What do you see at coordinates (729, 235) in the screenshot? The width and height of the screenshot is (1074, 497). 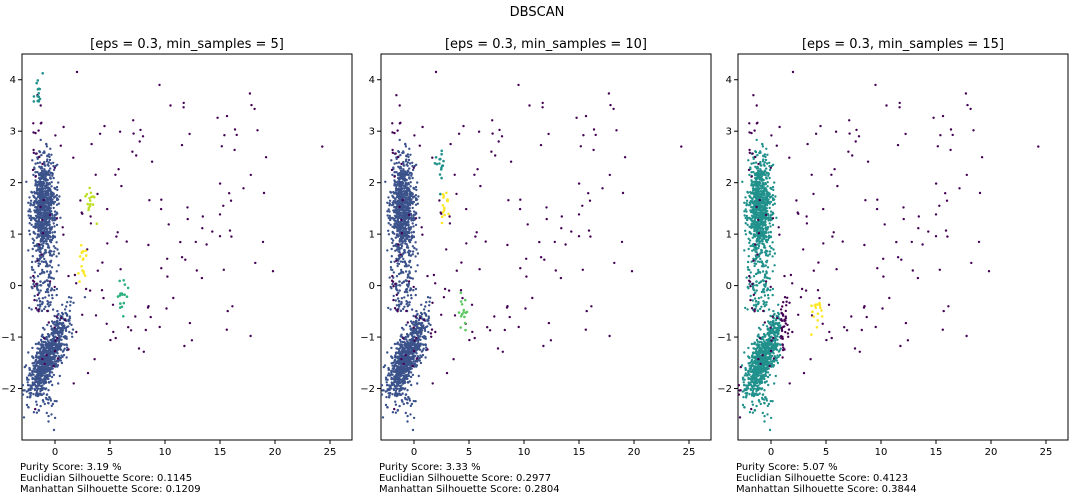 I see `y-tick-label: 1` at bounding box center [729, 235].